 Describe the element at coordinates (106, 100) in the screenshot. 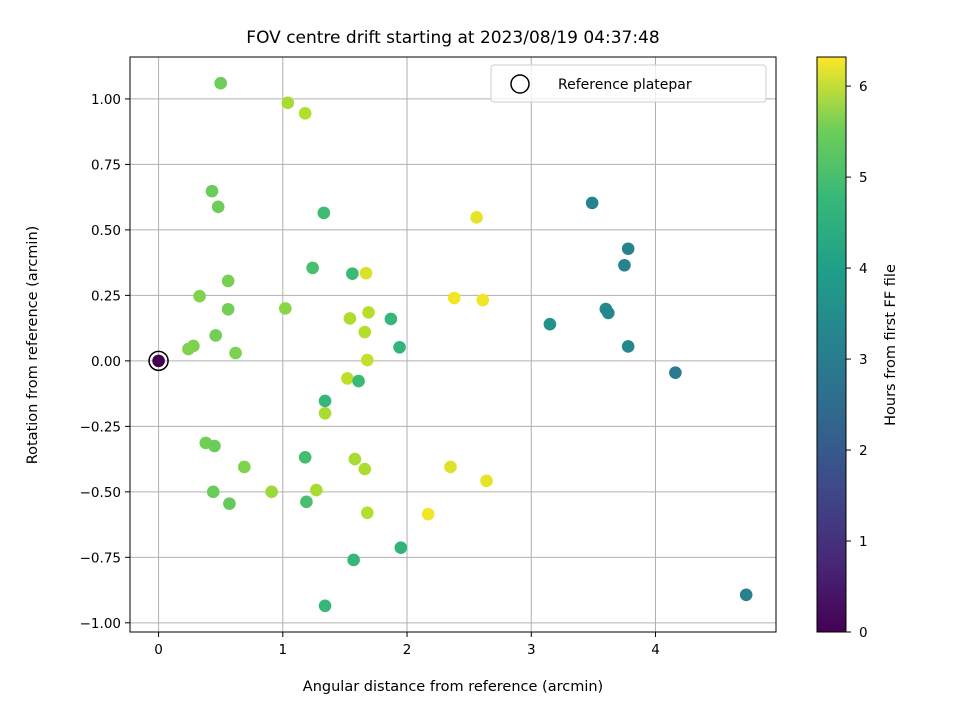

I see `y-tick-label: 1.00` at that location.